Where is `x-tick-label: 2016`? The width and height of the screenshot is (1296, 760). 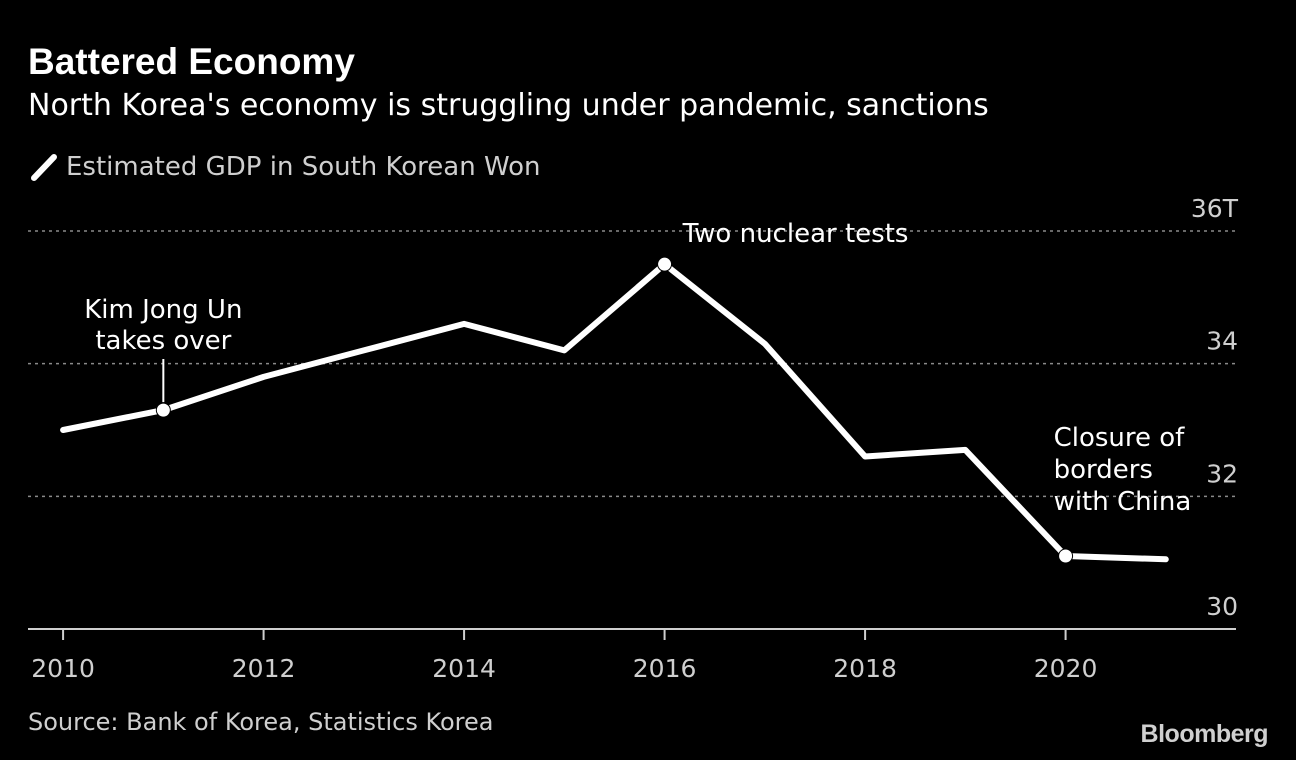
x-tick-label: 2016 is located at coordinates (665, 668).